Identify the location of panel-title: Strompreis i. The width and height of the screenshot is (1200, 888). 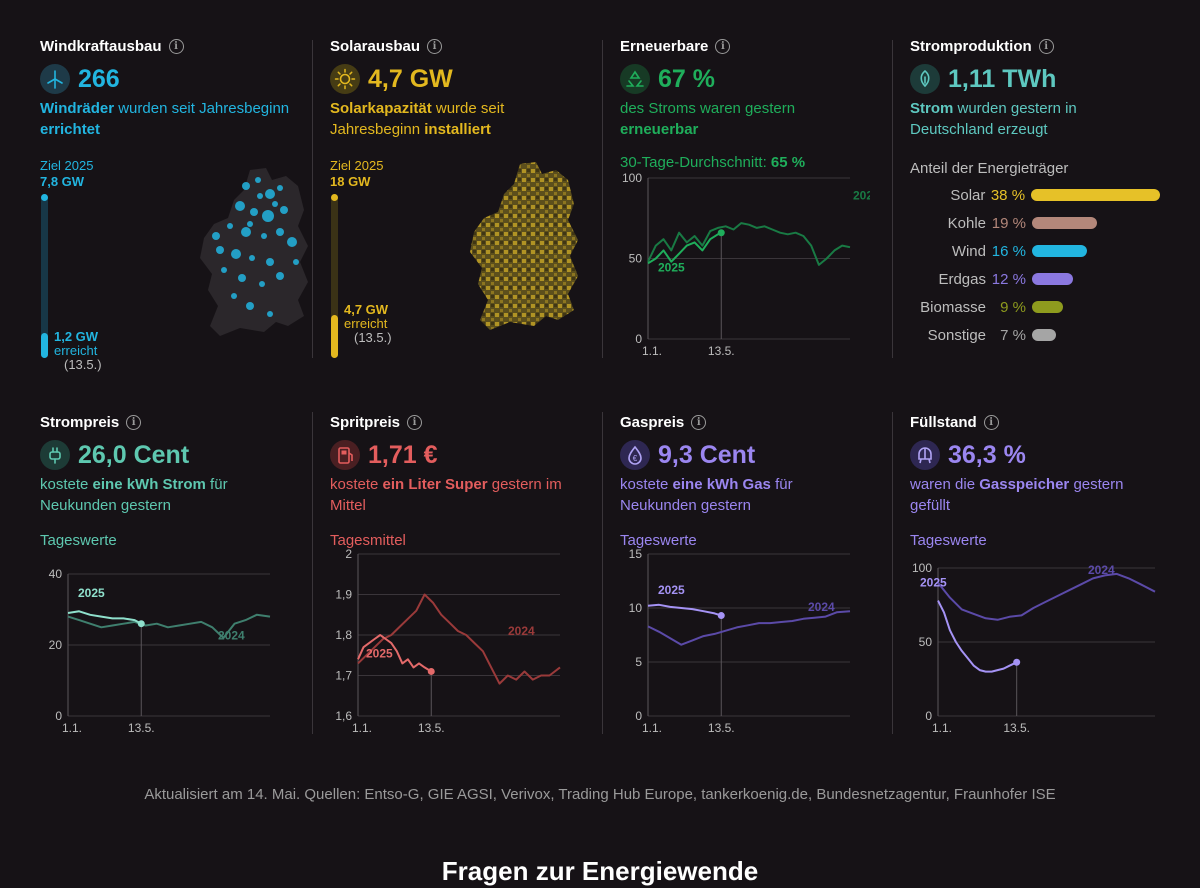
(165, 422).